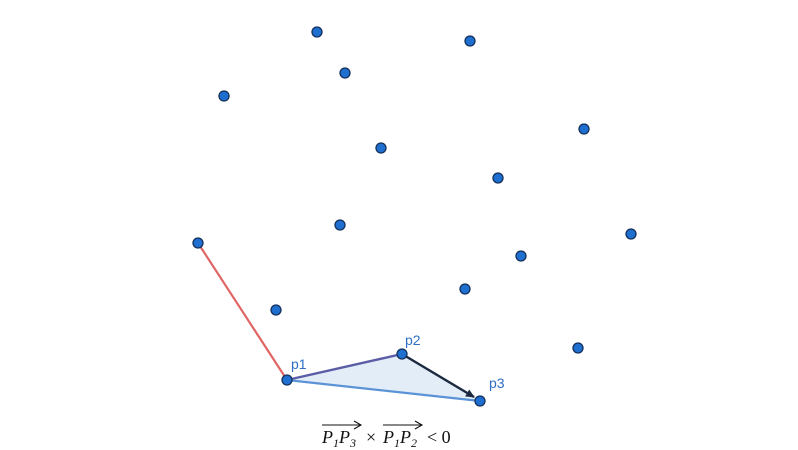 The image size is (798, 450). I want to click on svg-text: P1P2, so click(399, 438).